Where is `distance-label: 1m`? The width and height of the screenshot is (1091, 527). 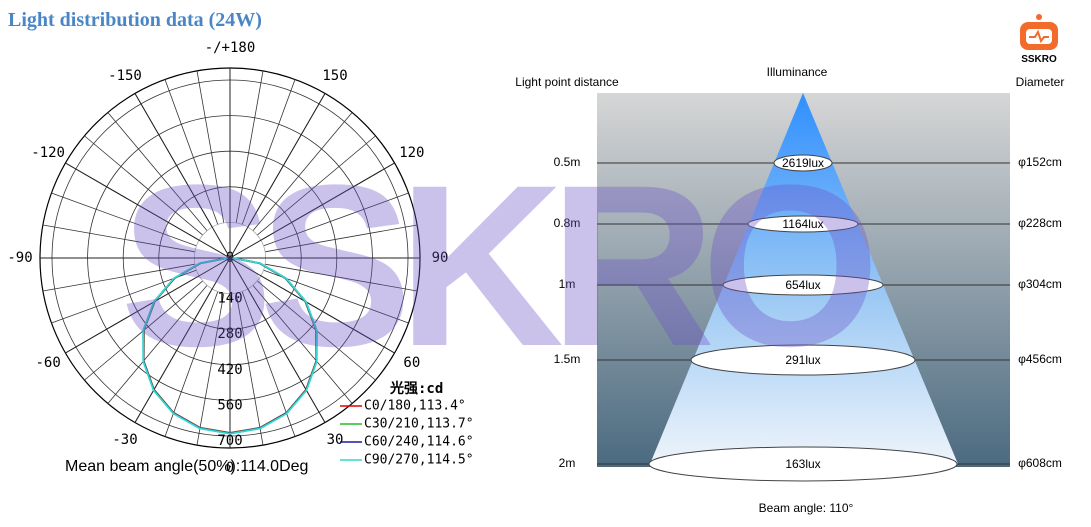 distance-label: 1m is located at coordinates (567, 284).